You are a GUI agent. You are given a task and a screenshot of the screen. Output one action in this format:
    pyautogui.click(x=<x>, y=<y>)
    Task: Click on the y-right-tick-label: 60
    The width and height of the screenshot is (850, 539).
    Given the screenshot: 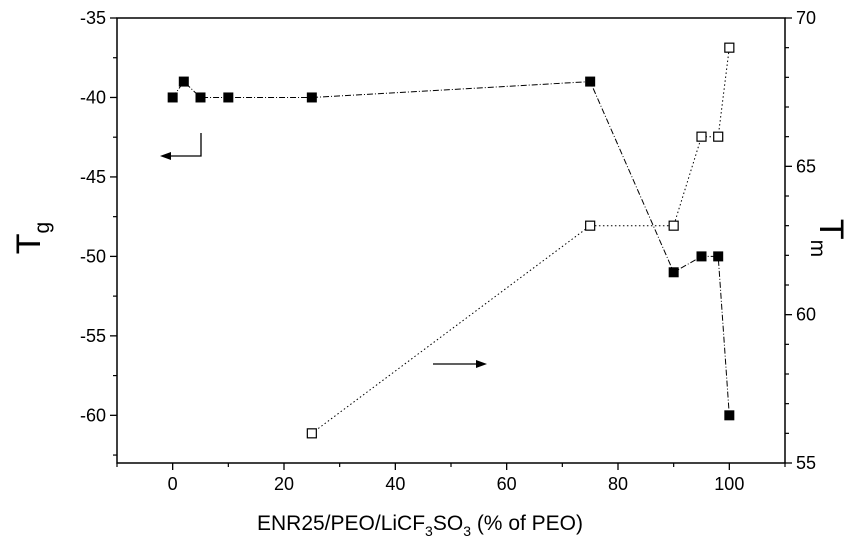 What is the action you would take?
    pyautogui.click(x=806, y=315)
    